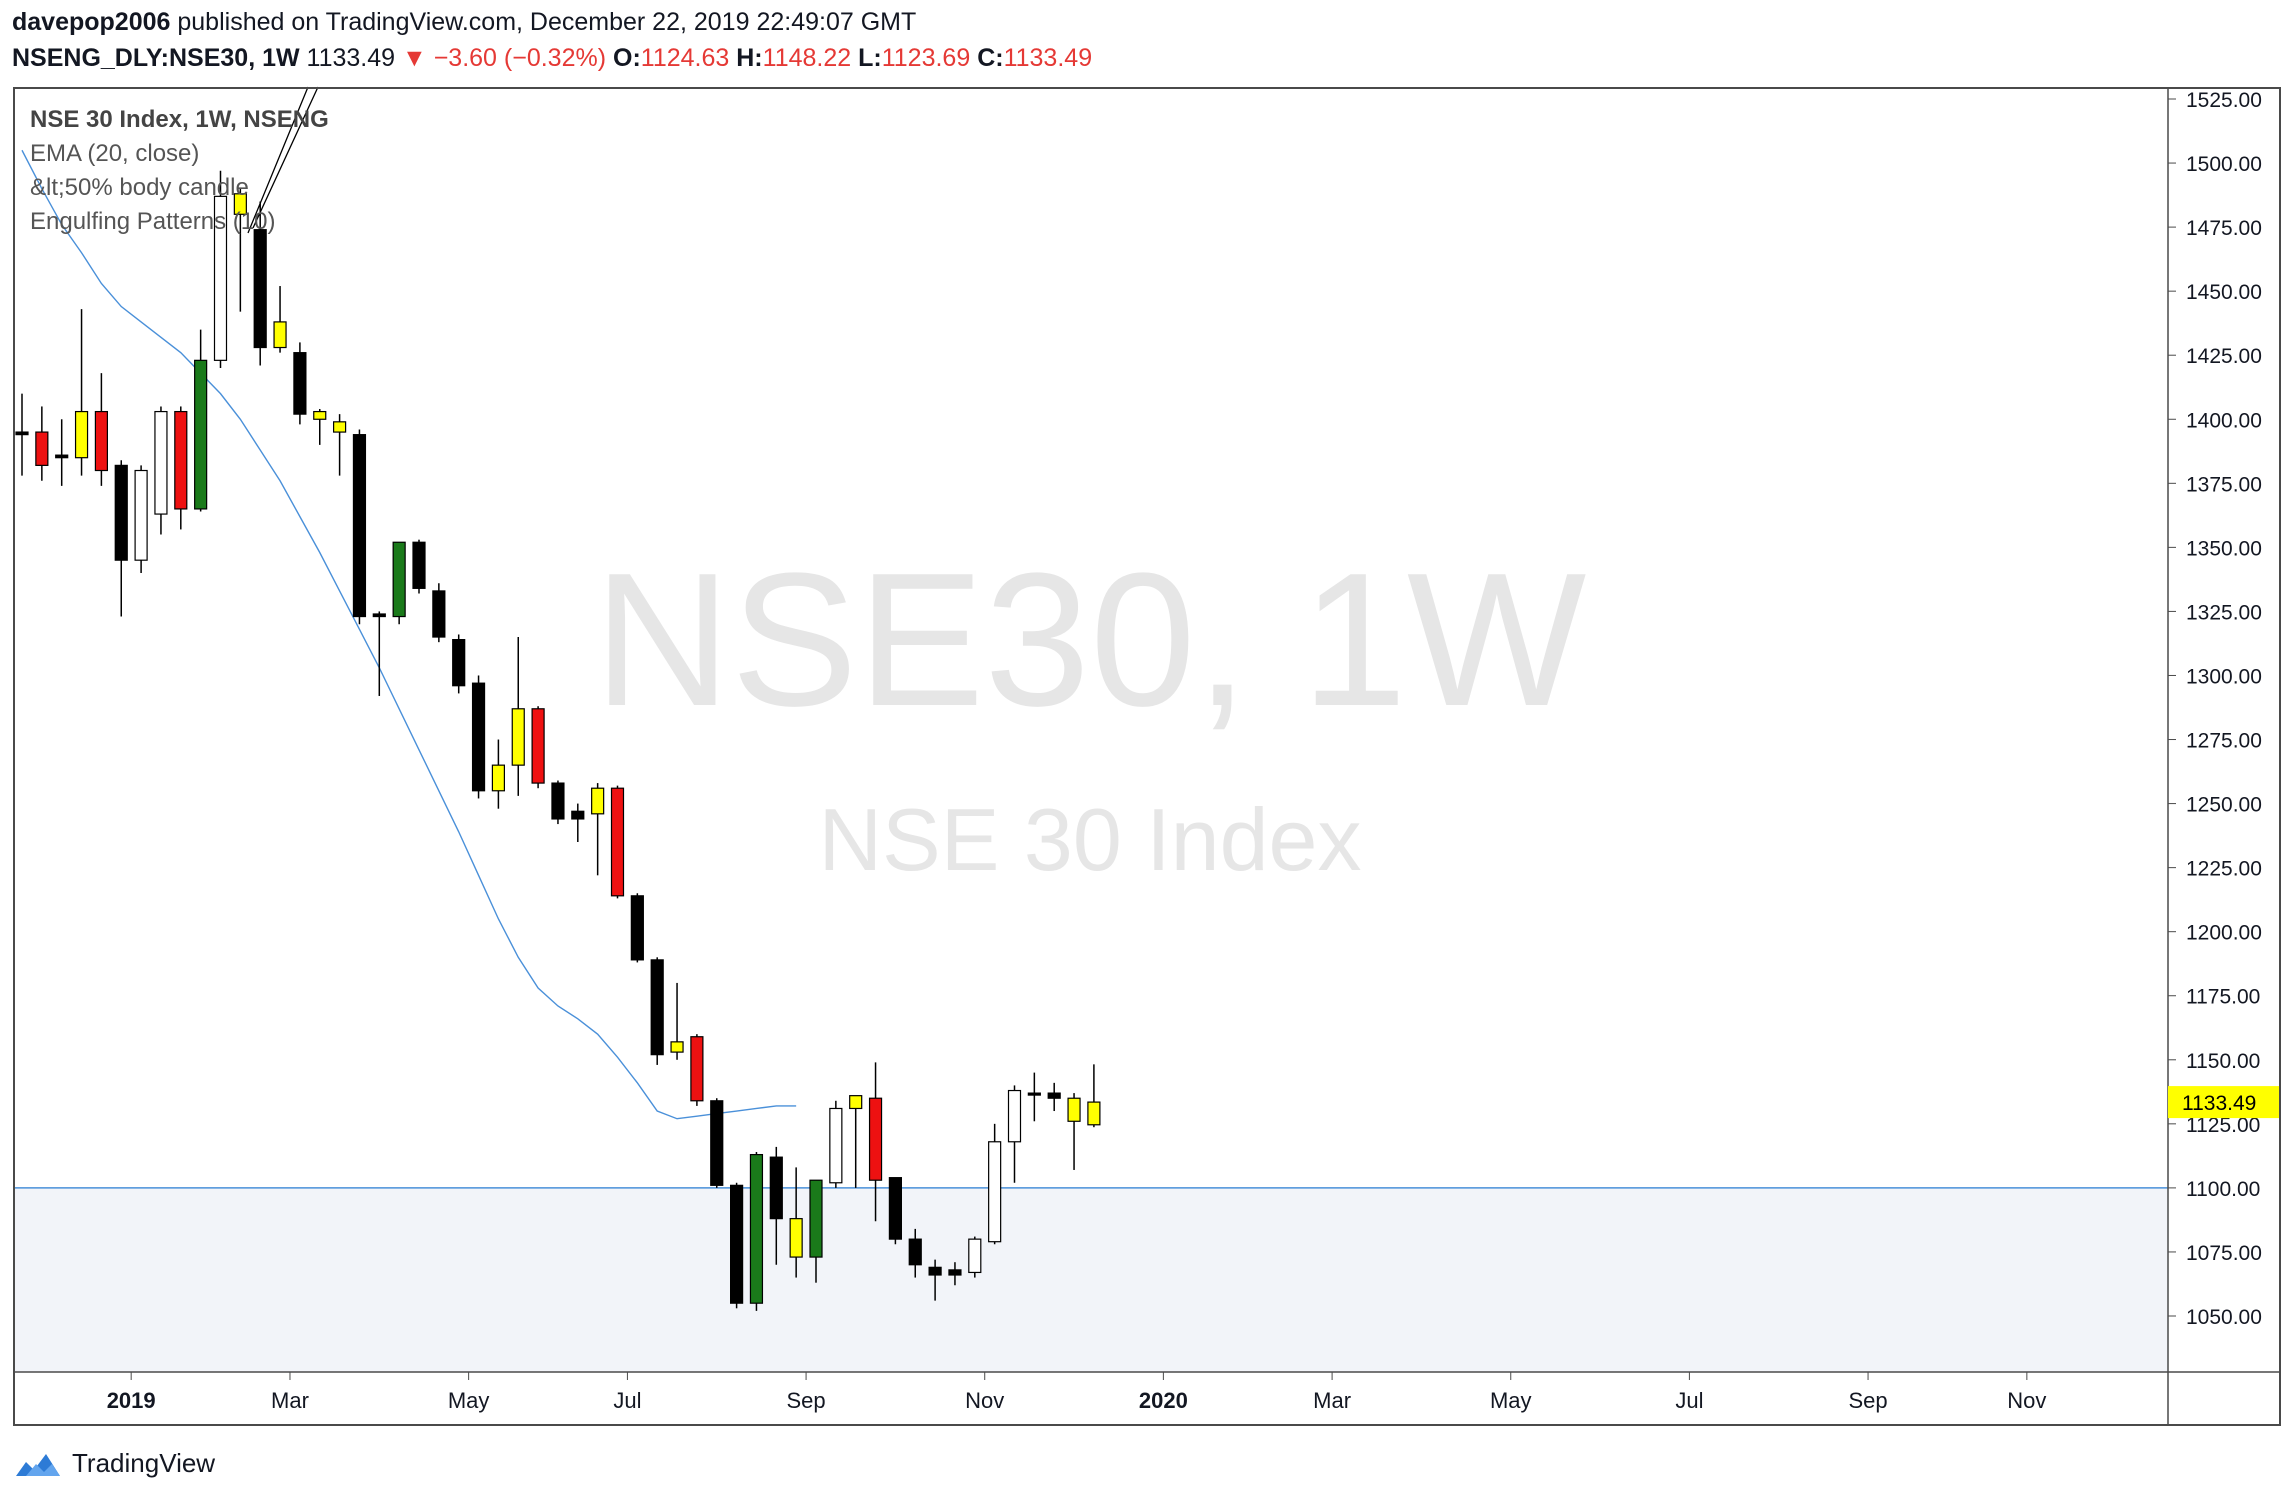  Describe the element at coordinates (2224, 869) in the screenshot. I see `price-tick-label: 1225.00` at that location.